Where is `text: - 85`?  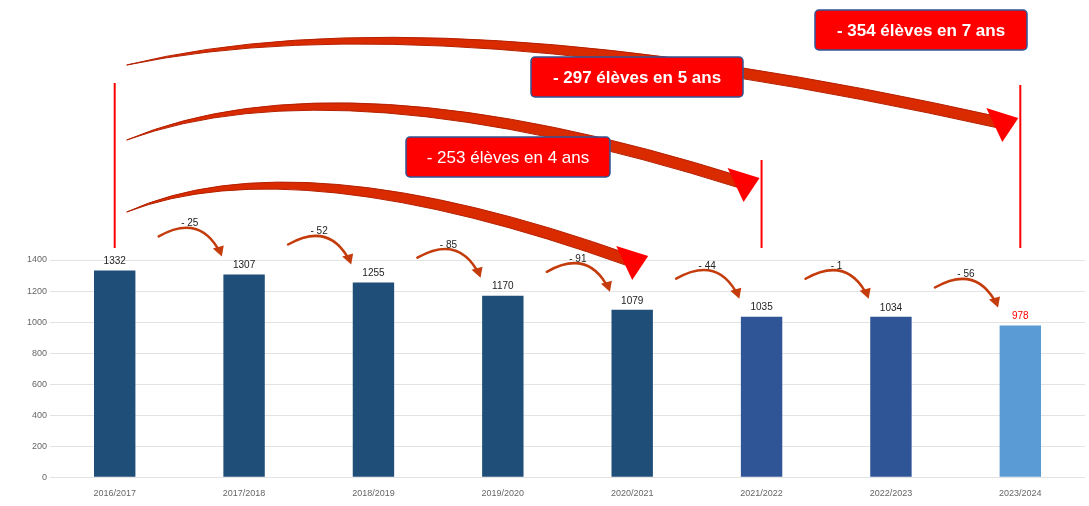
text: - 85 is located at coordinates (448, 244).